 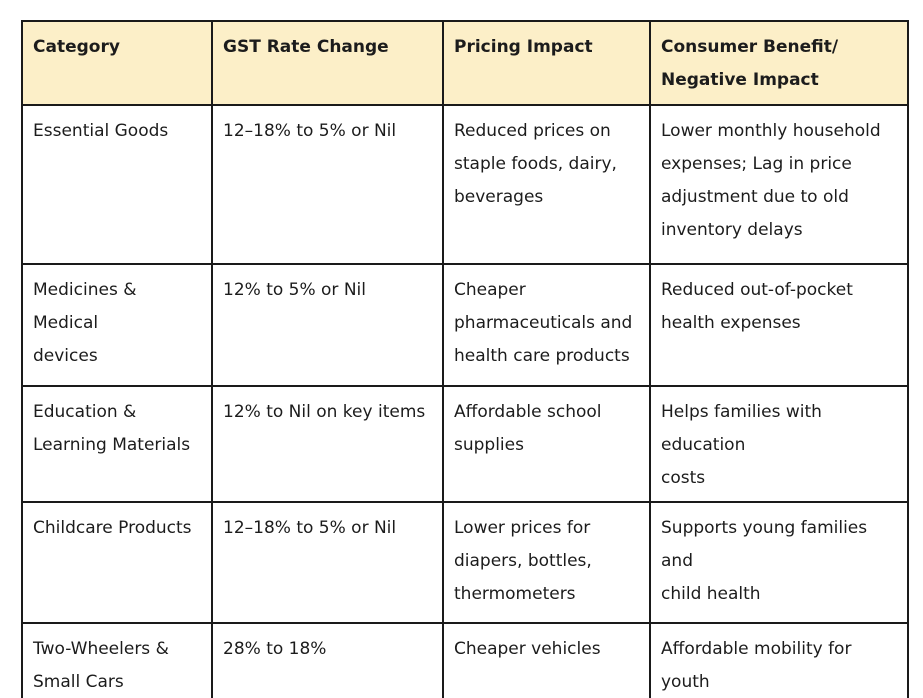 I want to click on table-cell: 12% to 5% or Nil, so click(x=327, y=325).